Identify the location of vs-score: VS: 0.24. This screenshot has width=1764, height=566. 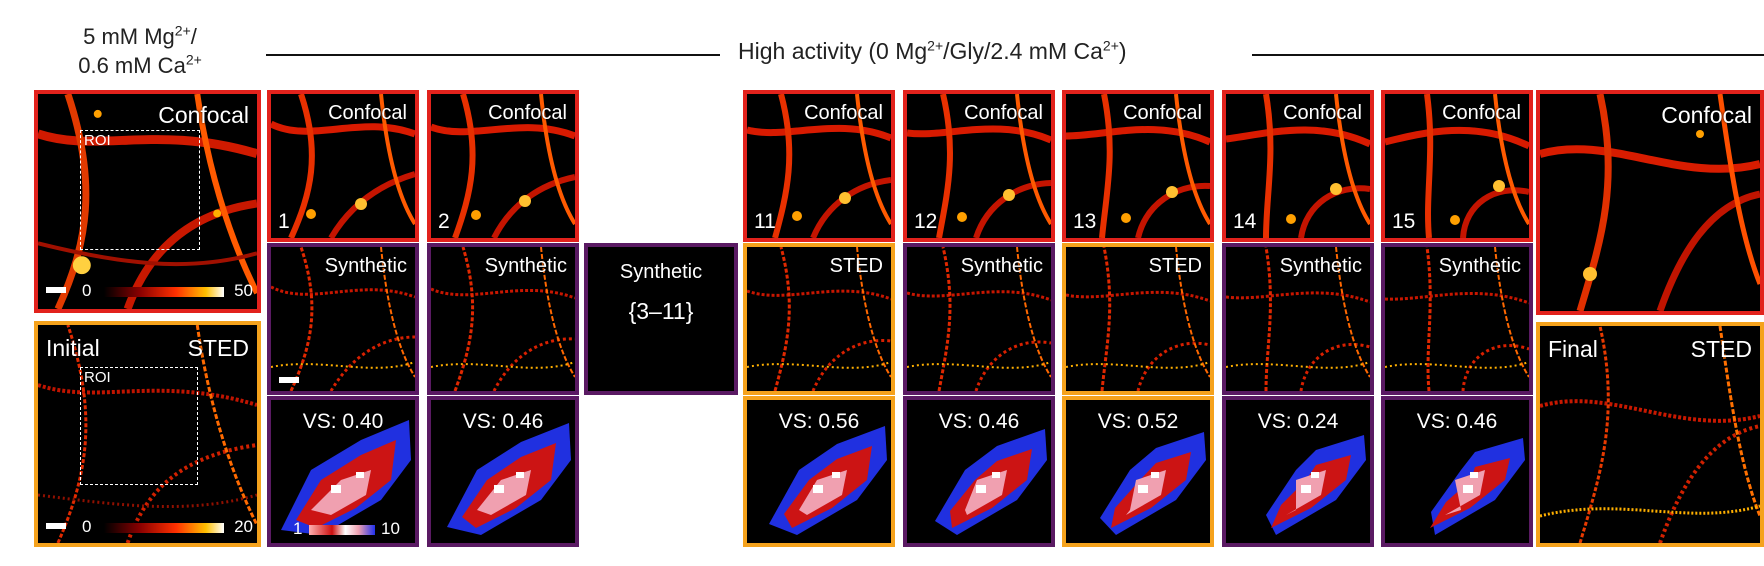
(1298, 421).